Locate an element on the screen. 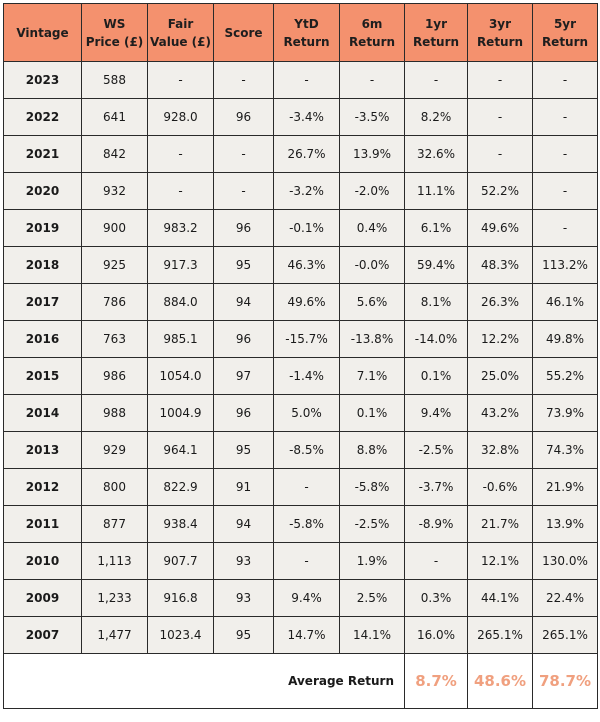 The width and height of the screenshot is (600, 722). 6m-return-cell: - is located at coordinates (372, 80).